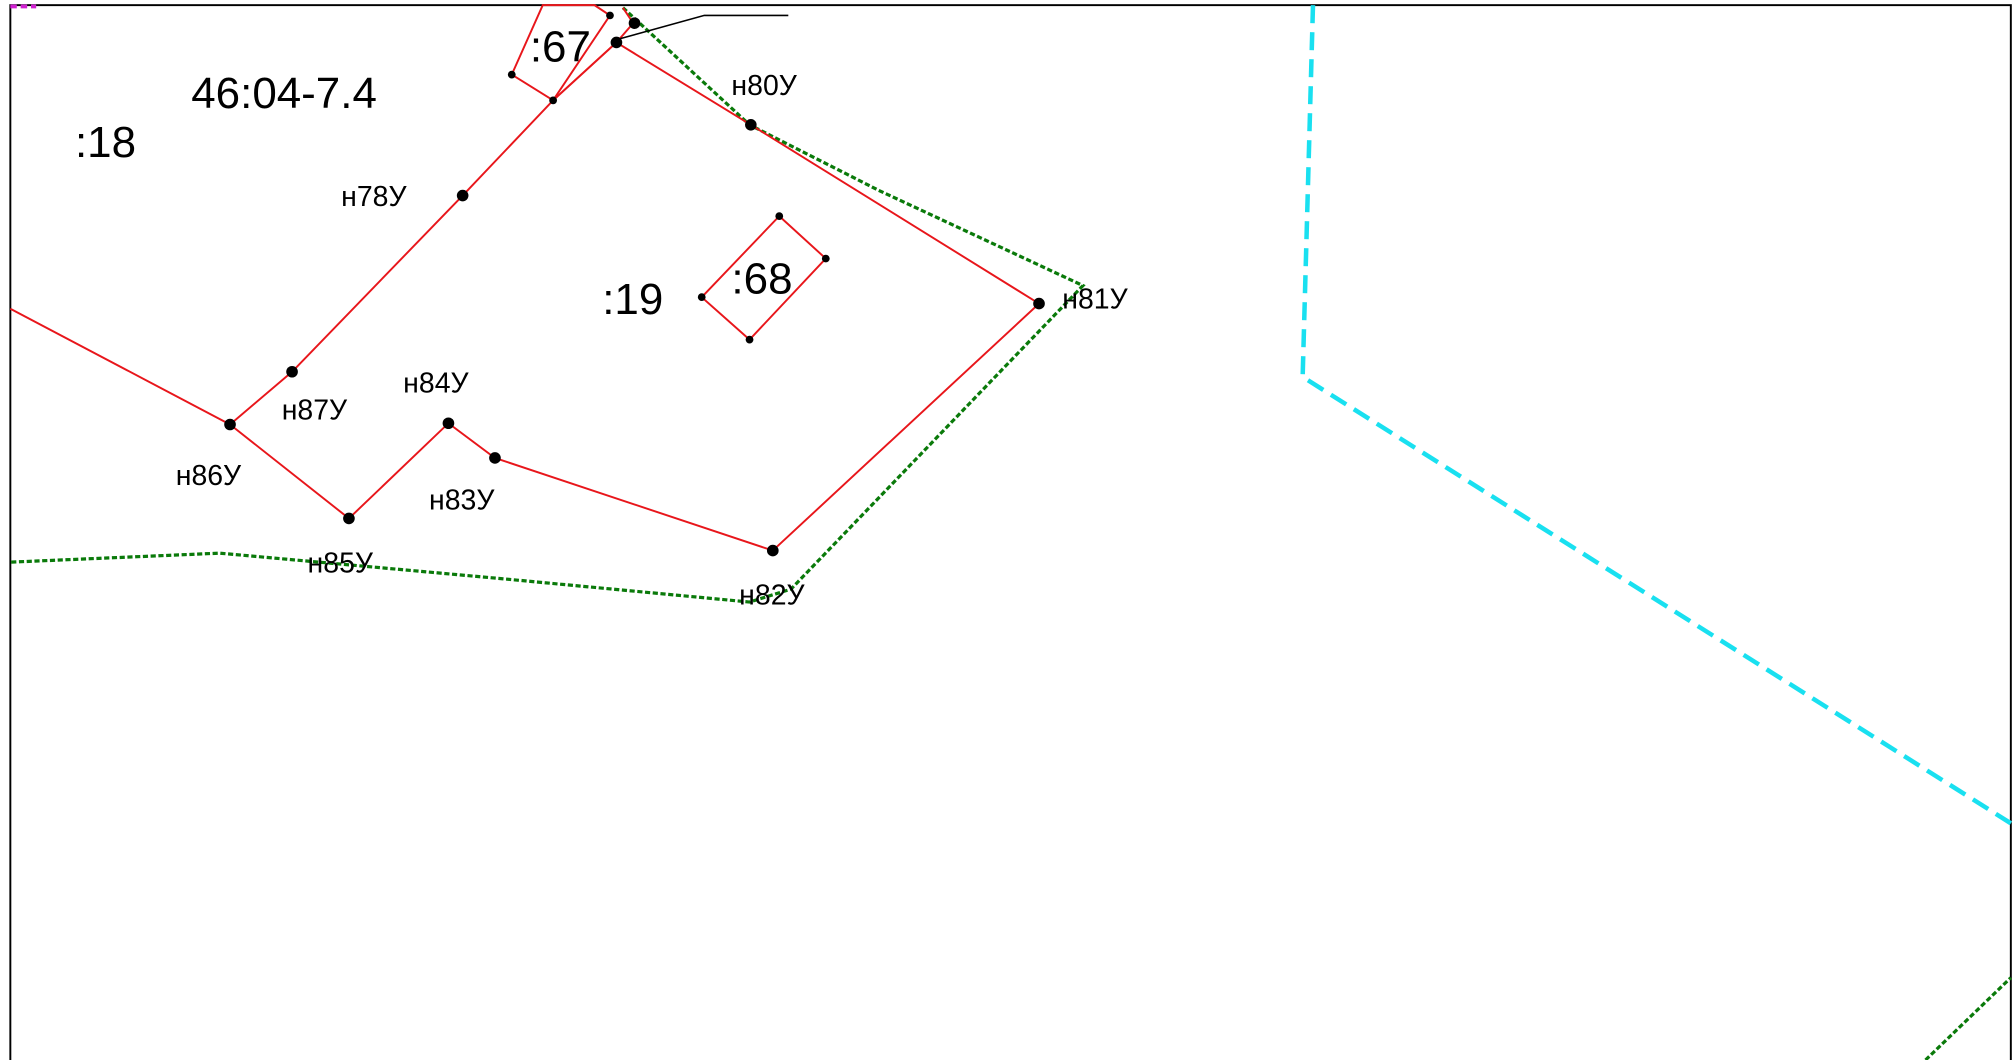  What do you see at coordinates (1968, 1018) in the screenshot?
I see `green-boundary` at bounding box center [1968, 1018].